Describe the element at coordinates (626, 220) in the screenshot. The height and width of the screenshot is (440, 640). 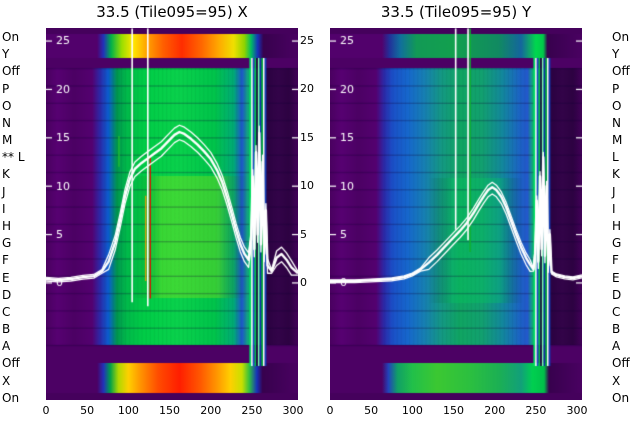
I see `row-labels-right: On Y Off P O N M L K J I H G F E D C B A Off X On` at that location.